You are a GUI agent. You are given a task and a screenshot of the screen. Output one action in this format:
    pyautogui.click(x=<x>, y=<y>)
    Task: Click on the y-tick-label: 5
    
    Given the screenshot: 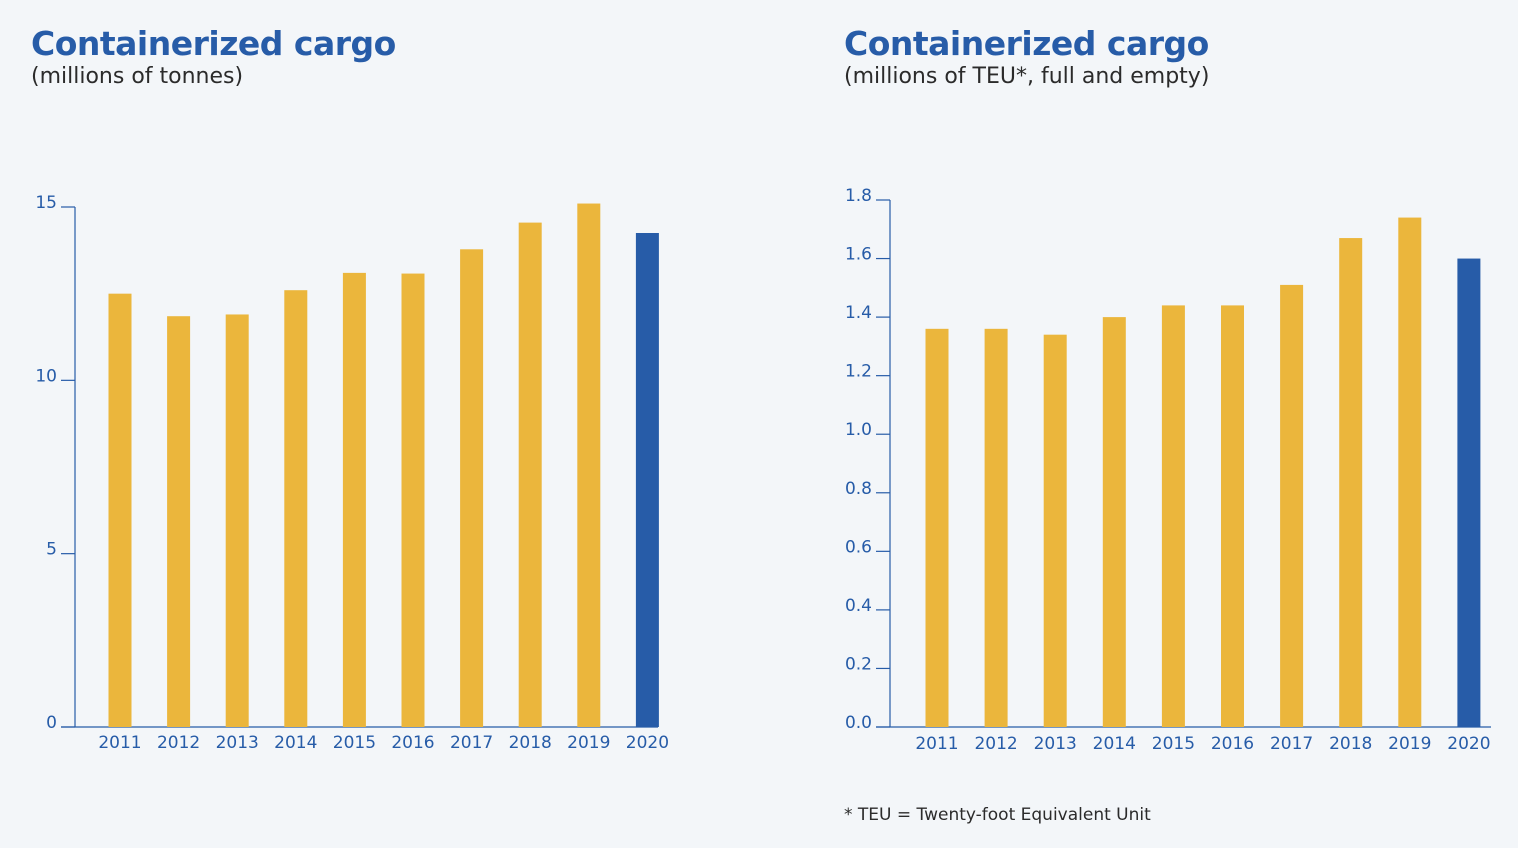 What is the action you would take?
    pyautogui.click(x=51, y=550)
    